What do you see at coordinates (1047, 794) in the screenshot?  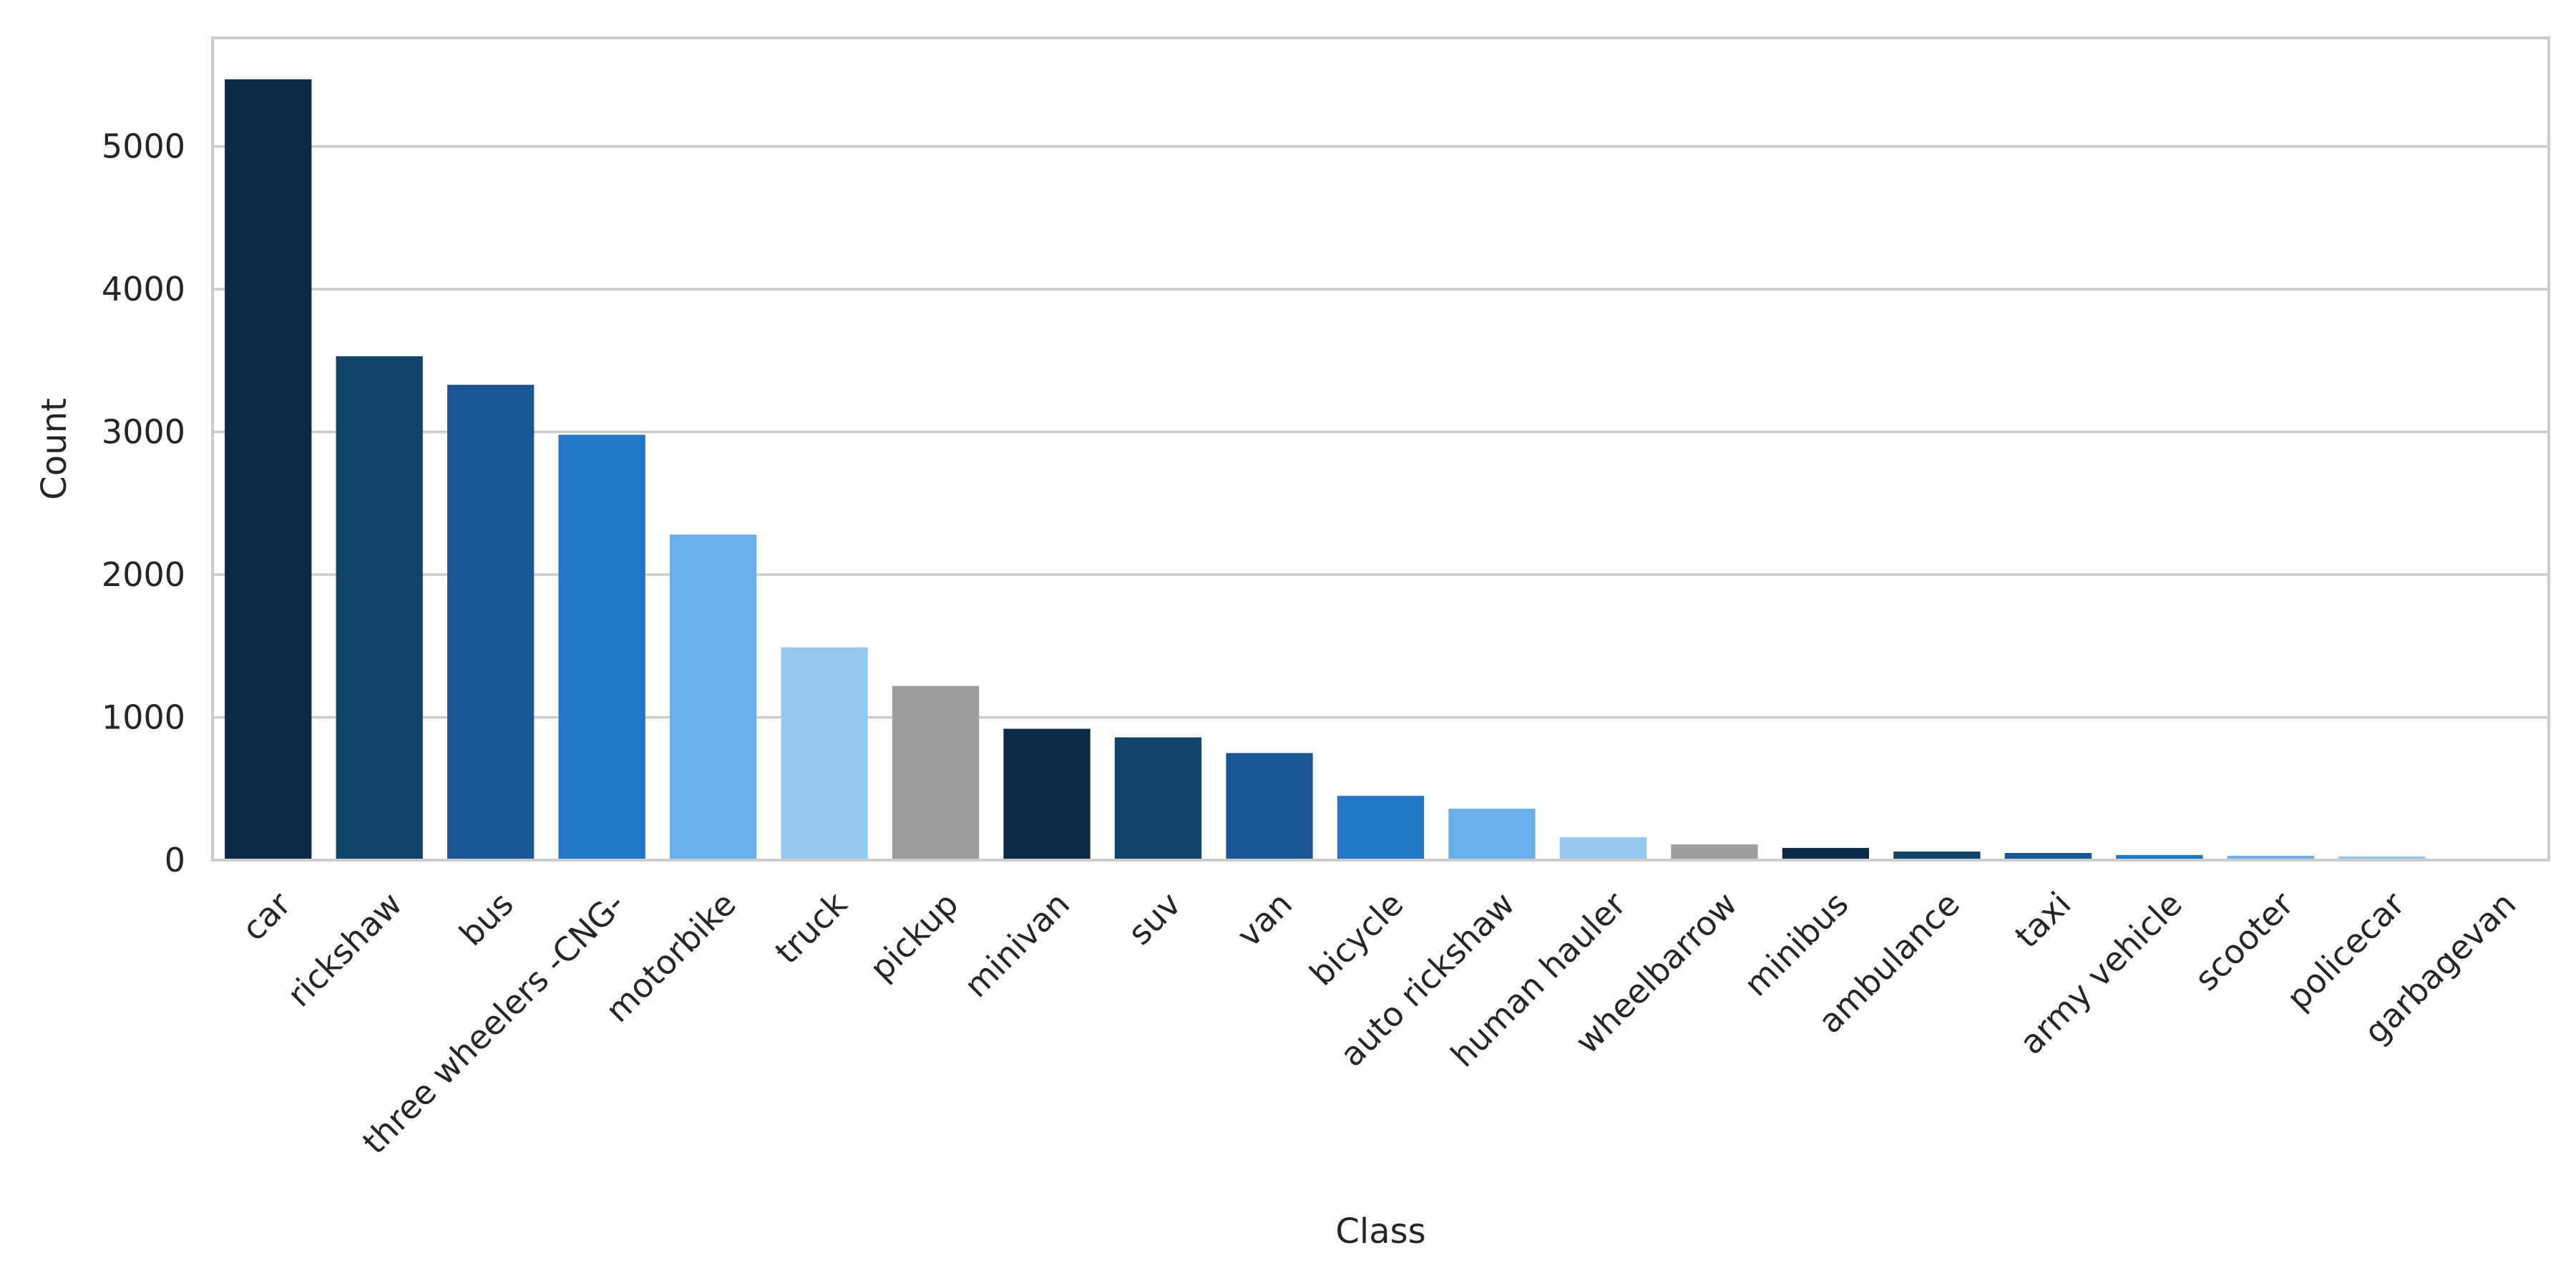 I see `bar-minivan` at bounding box center [1047, 794].